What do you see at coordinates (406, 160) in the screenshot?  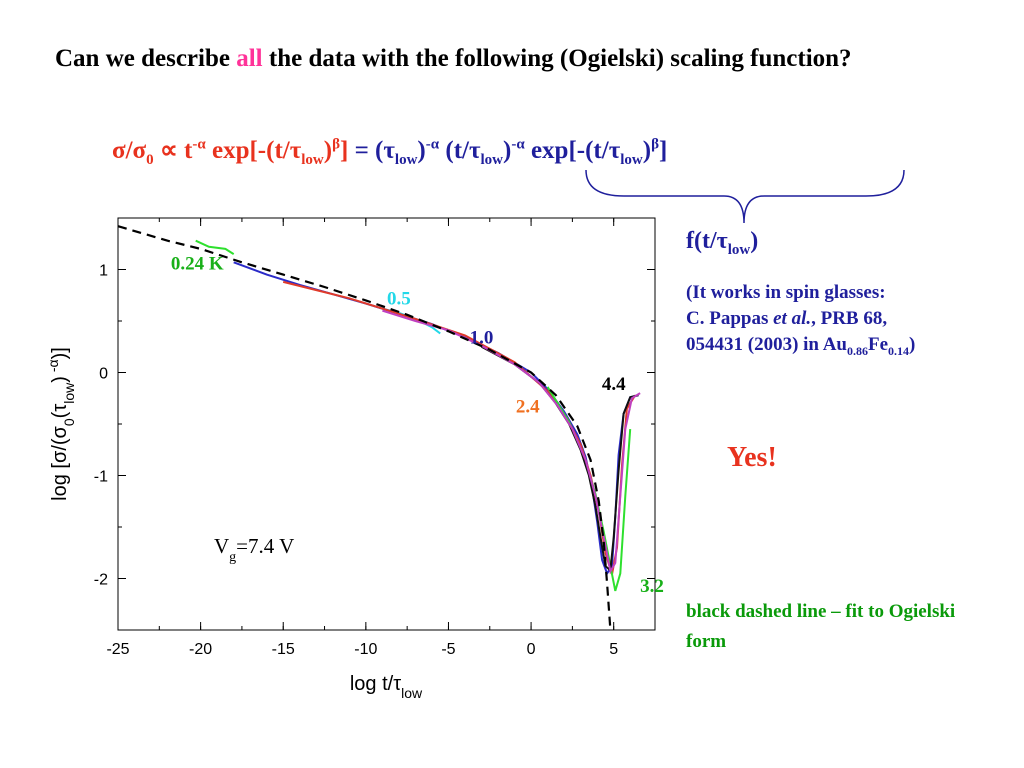 I see `formula-rhs-low1: low` at bounding box center [406, 160].